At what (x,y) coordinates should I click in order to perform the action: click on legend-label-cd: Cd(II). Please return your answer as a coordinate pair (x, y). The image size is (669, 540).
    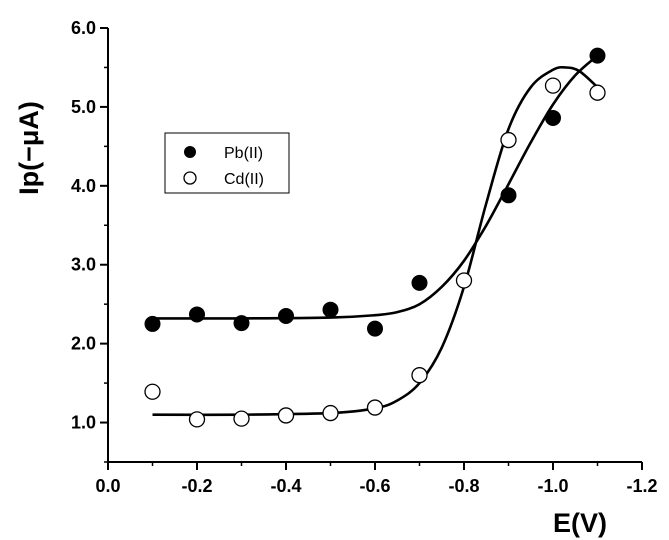
    Looking at the image, I should click on (244, 179).